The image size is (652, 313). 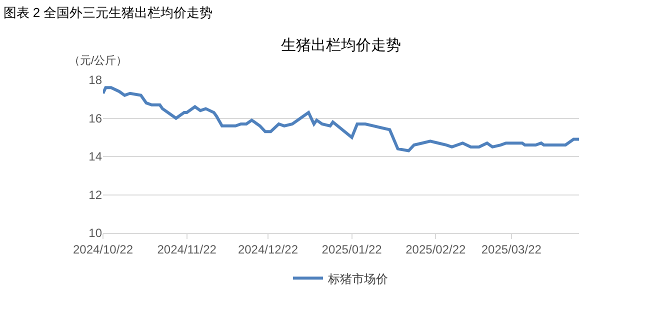 What do you see at coordinates (511, 249) in the screenshot?
I see `x-tick-label: 2025/03/22` at bounding box center [511, 249].